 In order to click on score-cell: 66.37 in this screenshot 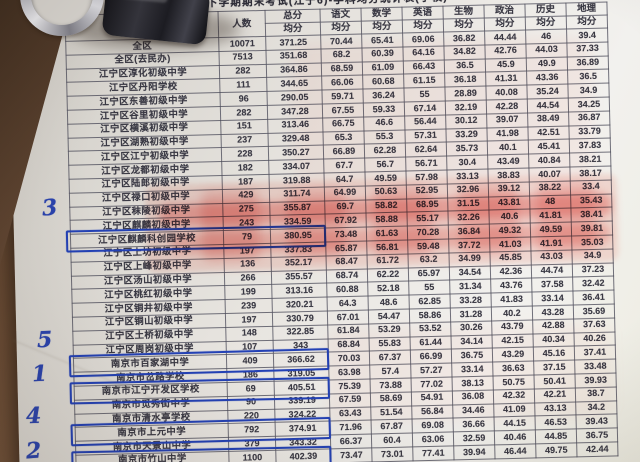, I will do `click(351, 441)`.